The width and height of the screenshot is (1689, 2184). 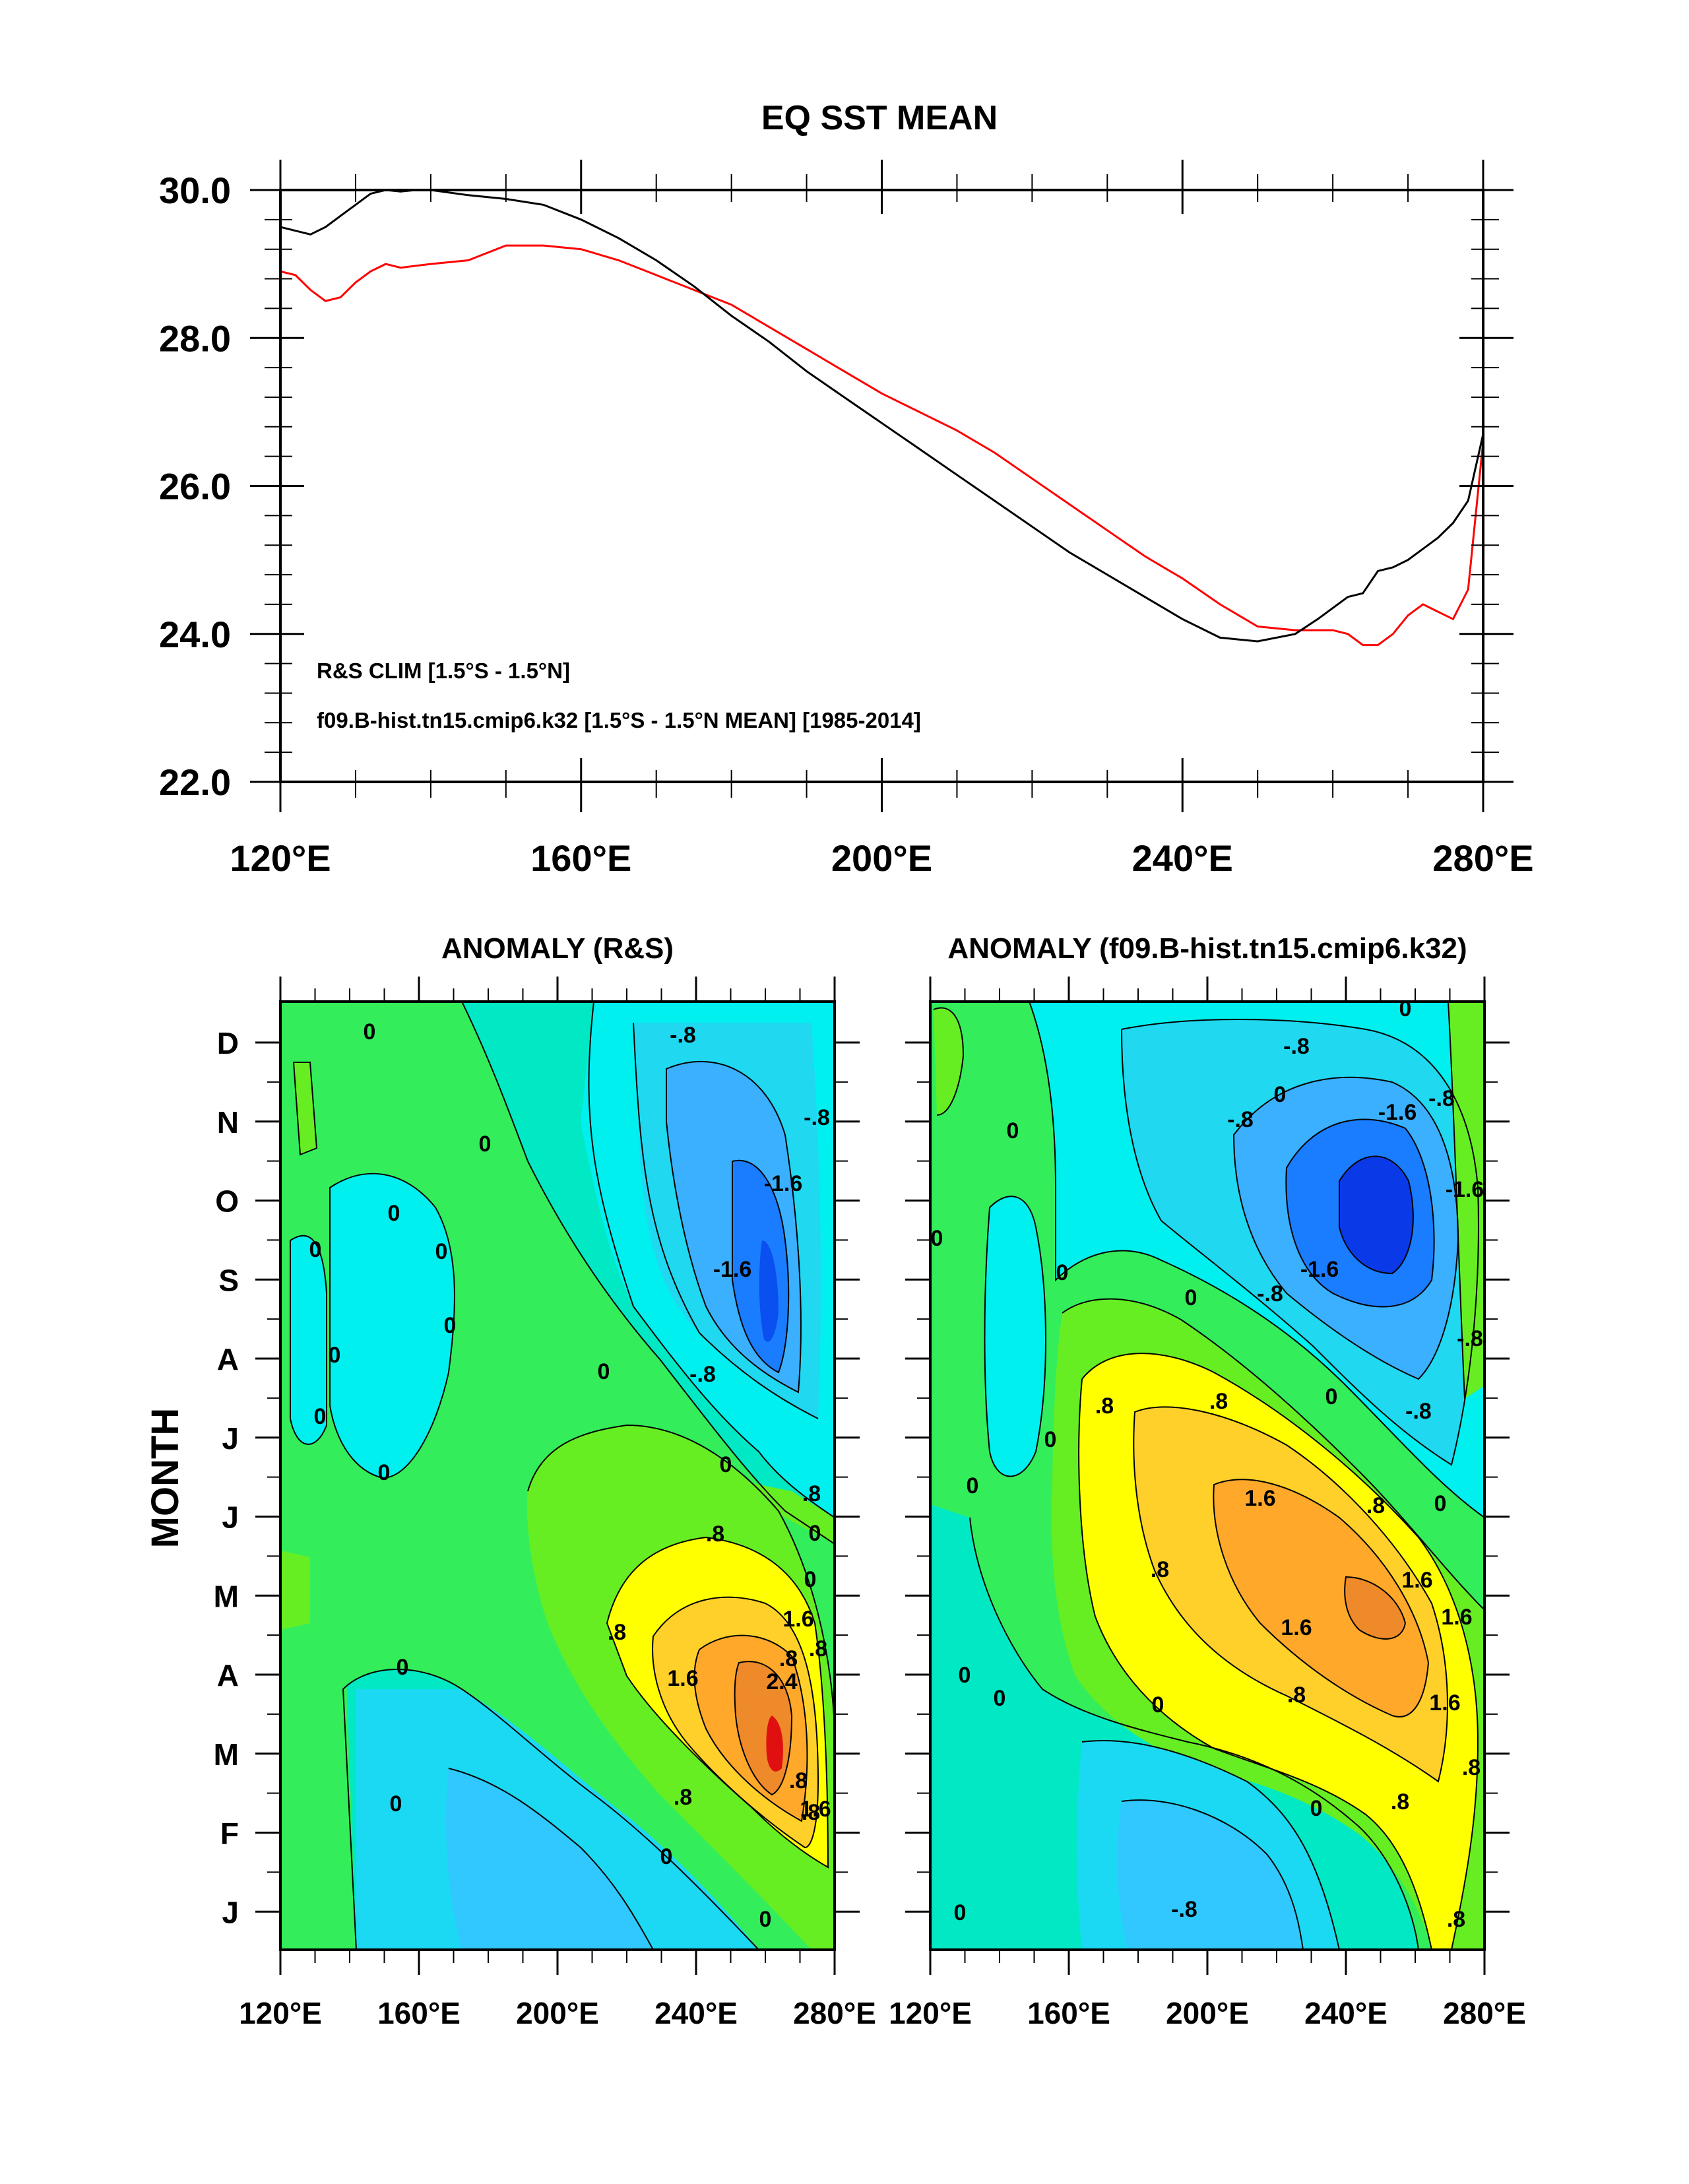 What do you see at coordinates (195, 634) in the screenshot?
I see `y-tick-label: 24.0` at bounding box center [195, 634].